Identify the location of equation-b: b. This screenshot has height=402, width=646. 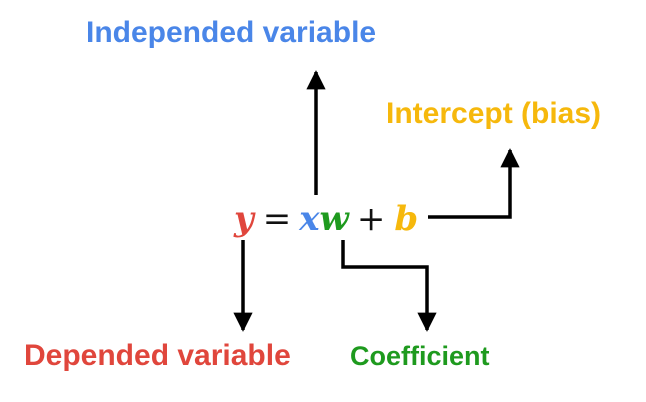
(406, 219).